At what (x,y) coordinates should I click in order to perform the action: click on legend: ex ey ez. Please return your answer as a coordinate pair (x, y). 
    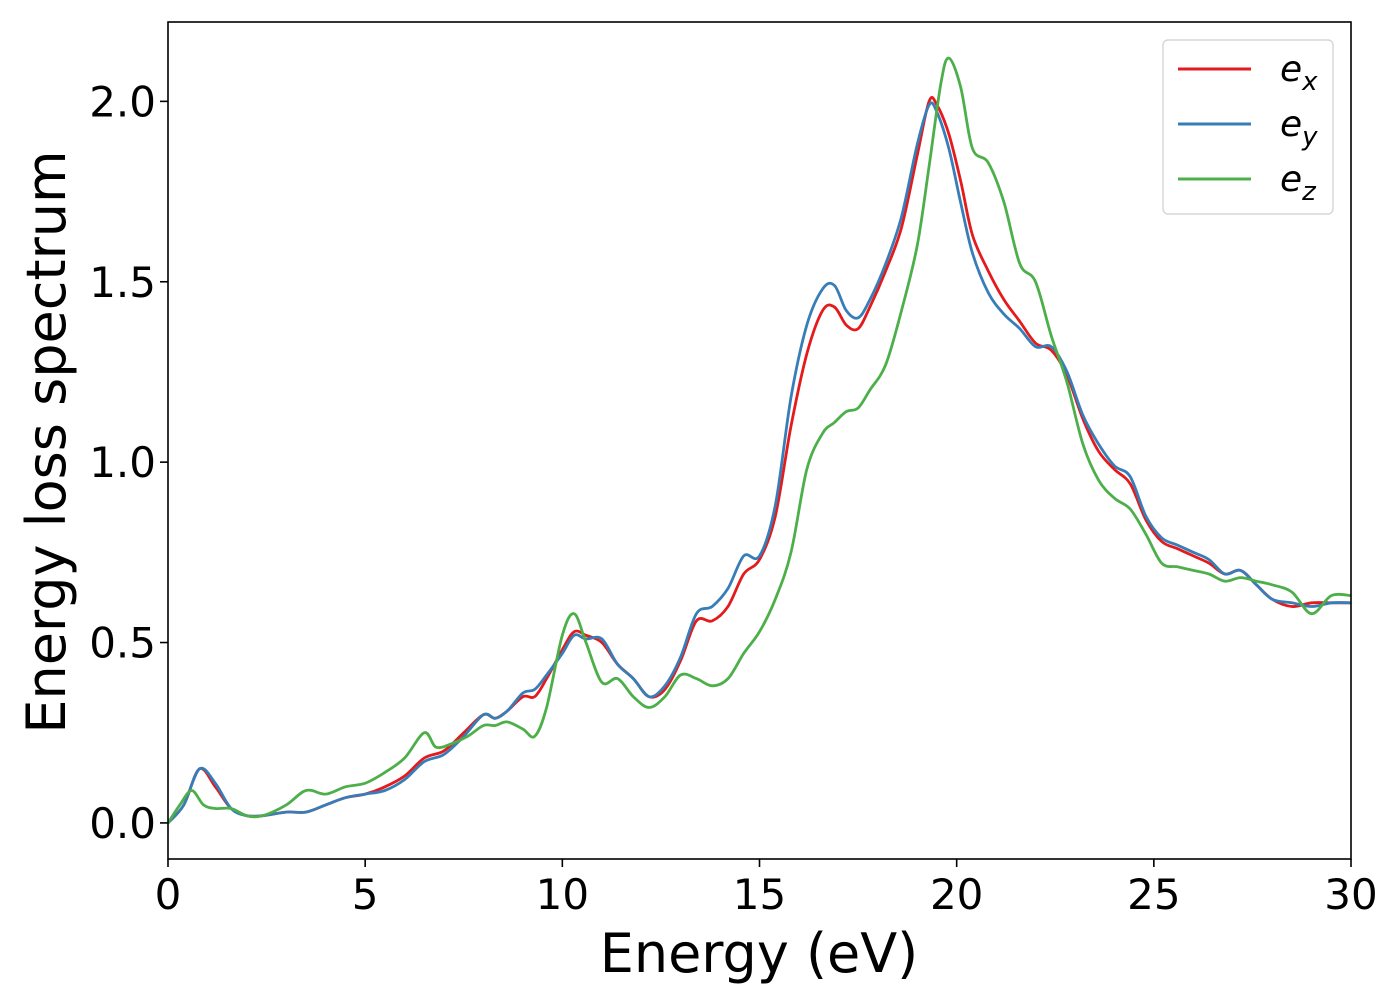
    Looking at the image, I should click on (1248, 127).